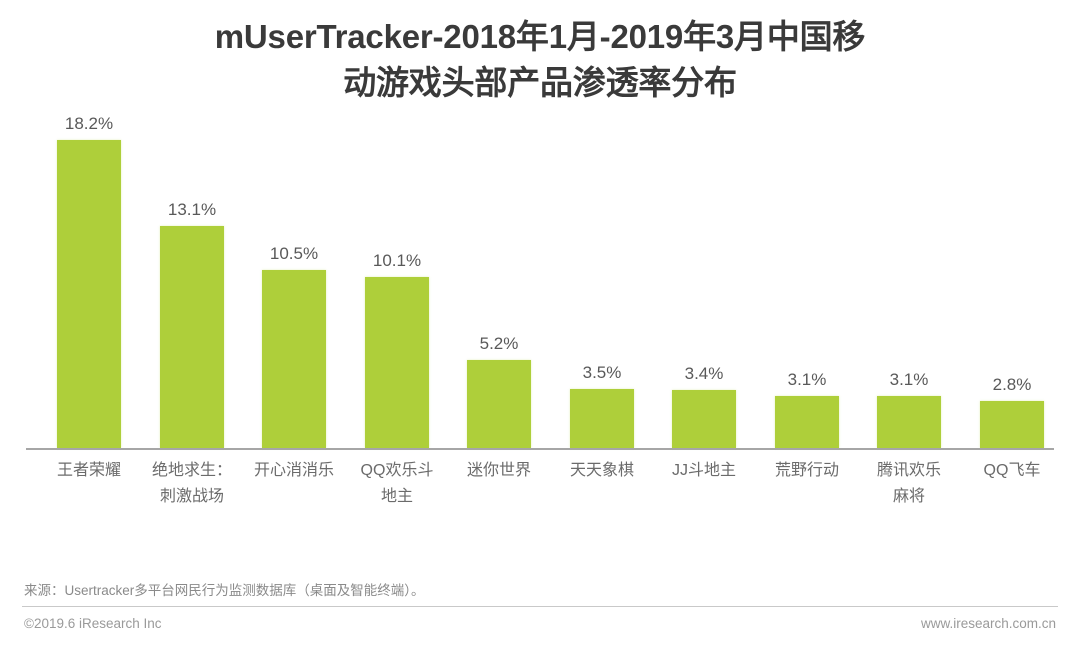 This screenshot has height=649, width=1080. I want to click on bar-value-label: 10.1%, so click(397, 260).